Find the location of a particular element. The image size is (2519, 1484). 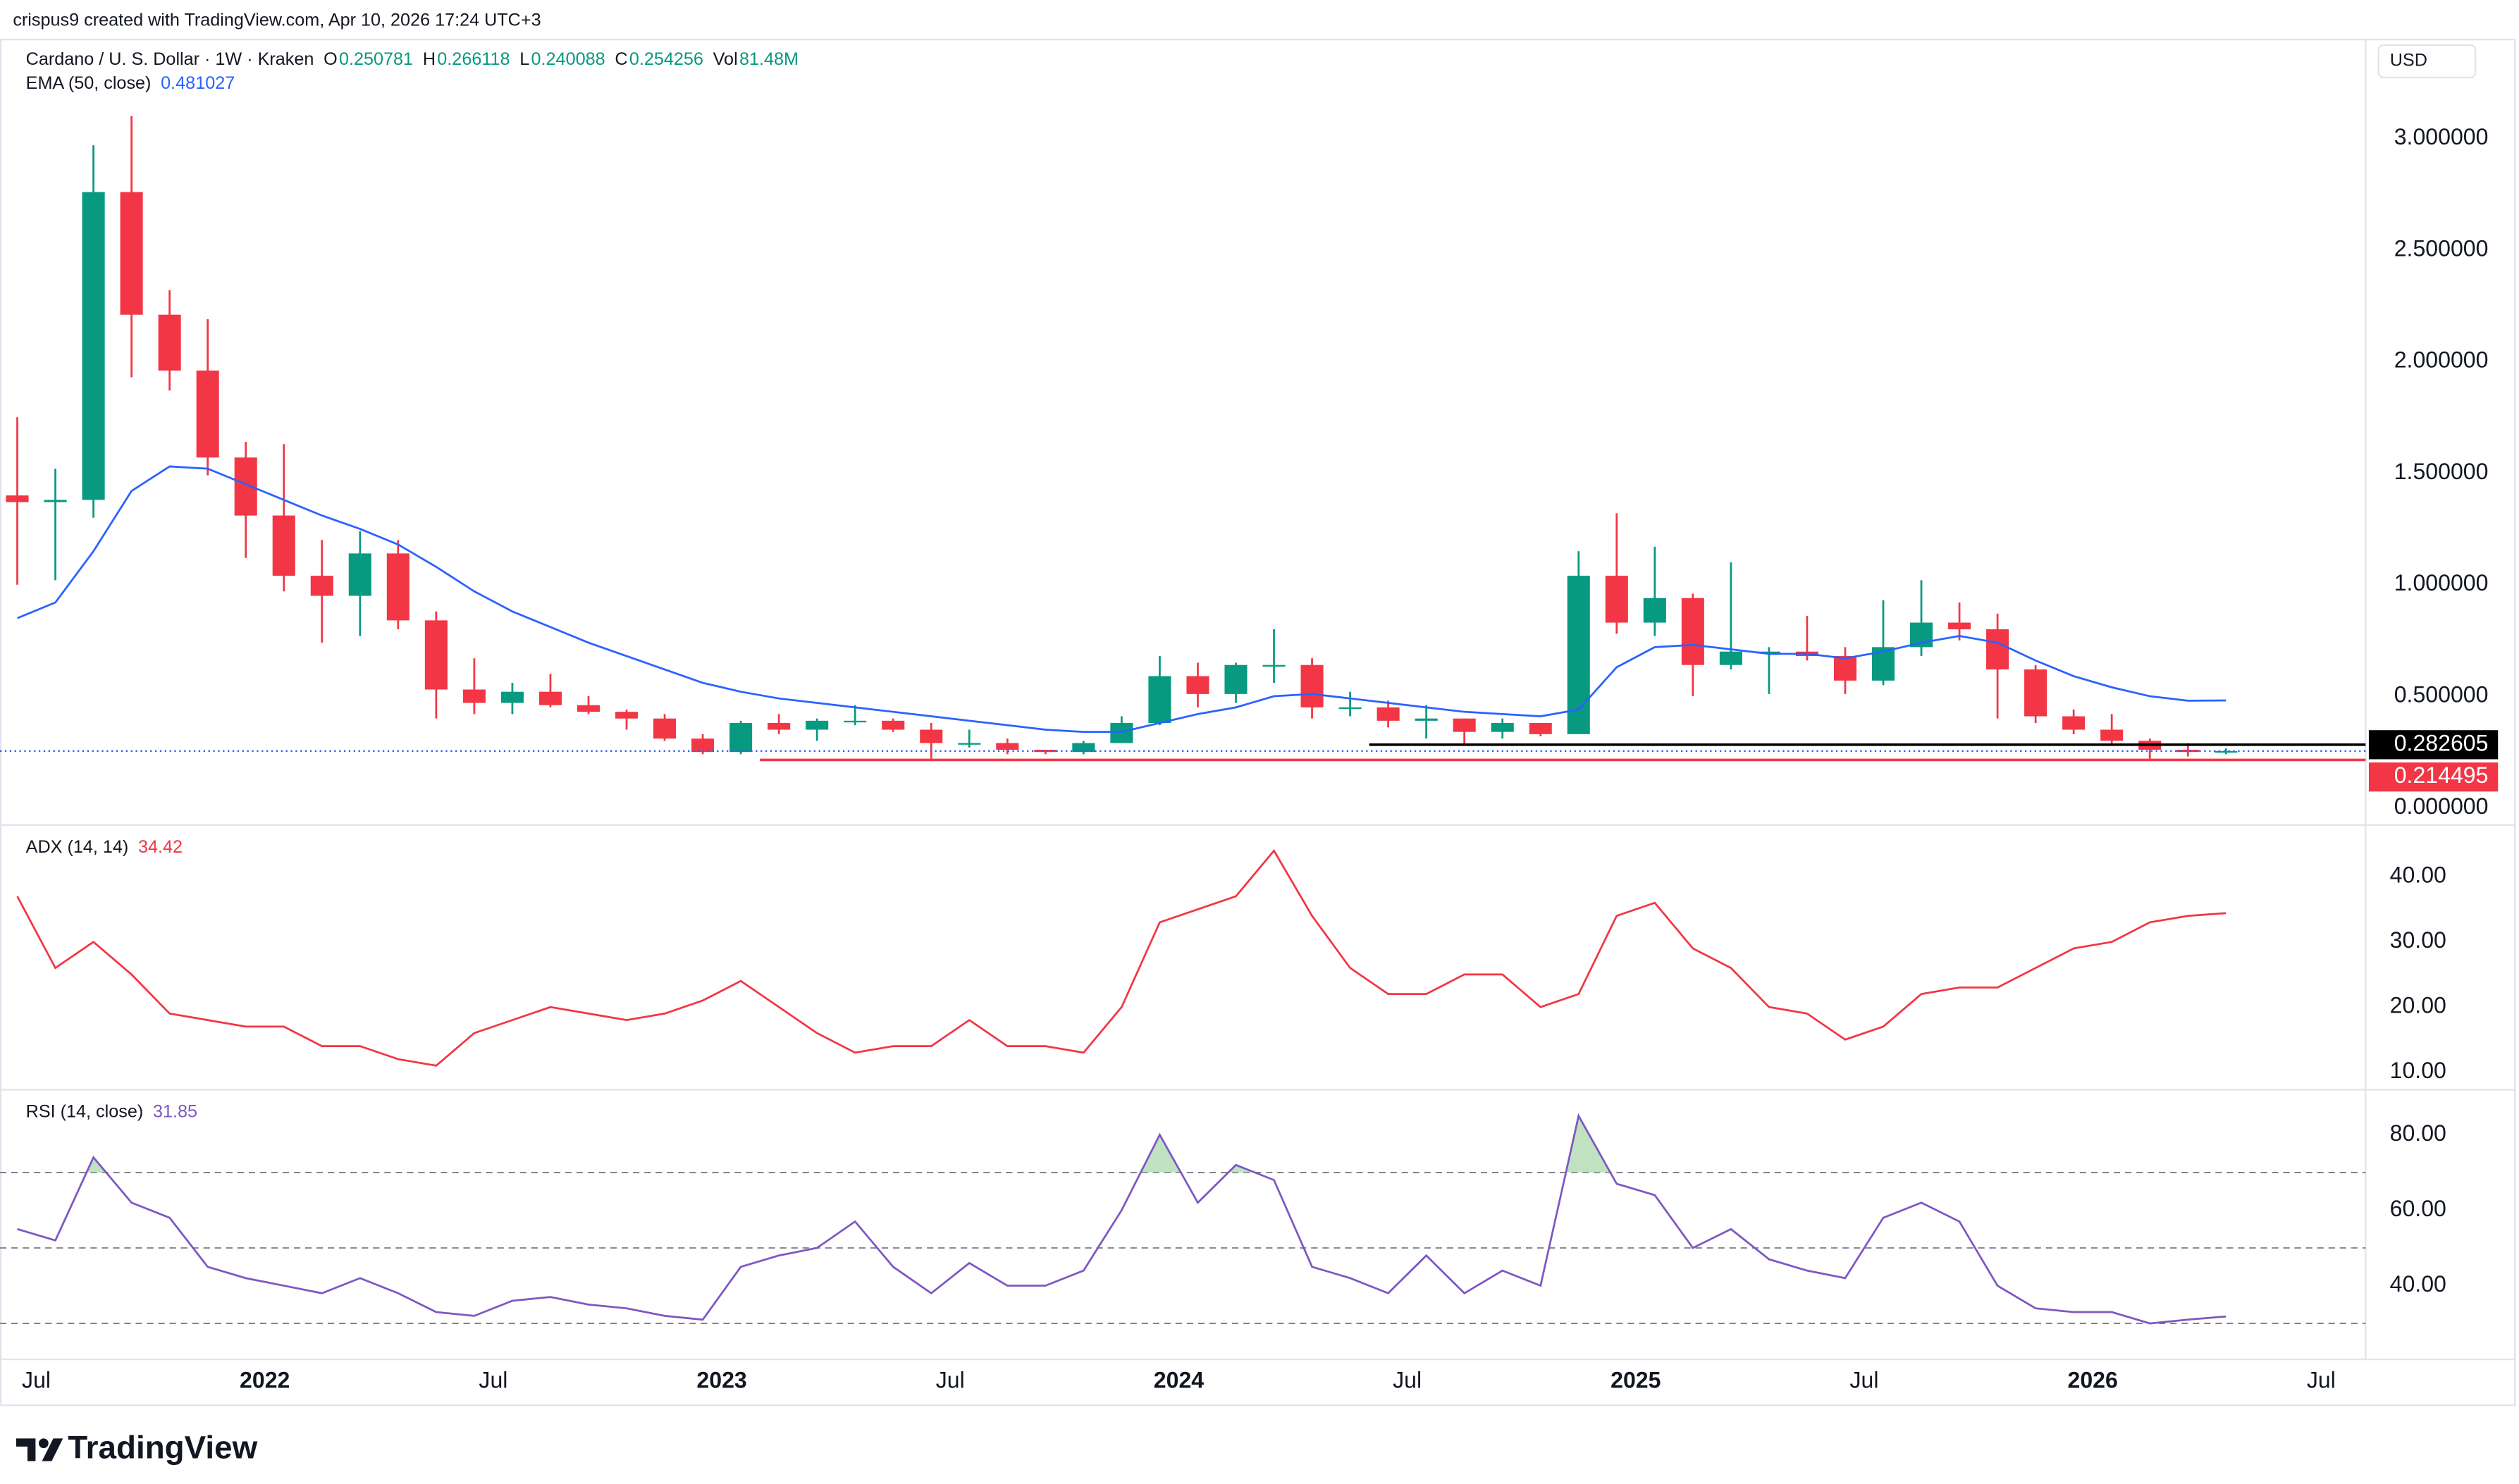

legend-name: EMA (50, close) is located at coordinates (89, 83).